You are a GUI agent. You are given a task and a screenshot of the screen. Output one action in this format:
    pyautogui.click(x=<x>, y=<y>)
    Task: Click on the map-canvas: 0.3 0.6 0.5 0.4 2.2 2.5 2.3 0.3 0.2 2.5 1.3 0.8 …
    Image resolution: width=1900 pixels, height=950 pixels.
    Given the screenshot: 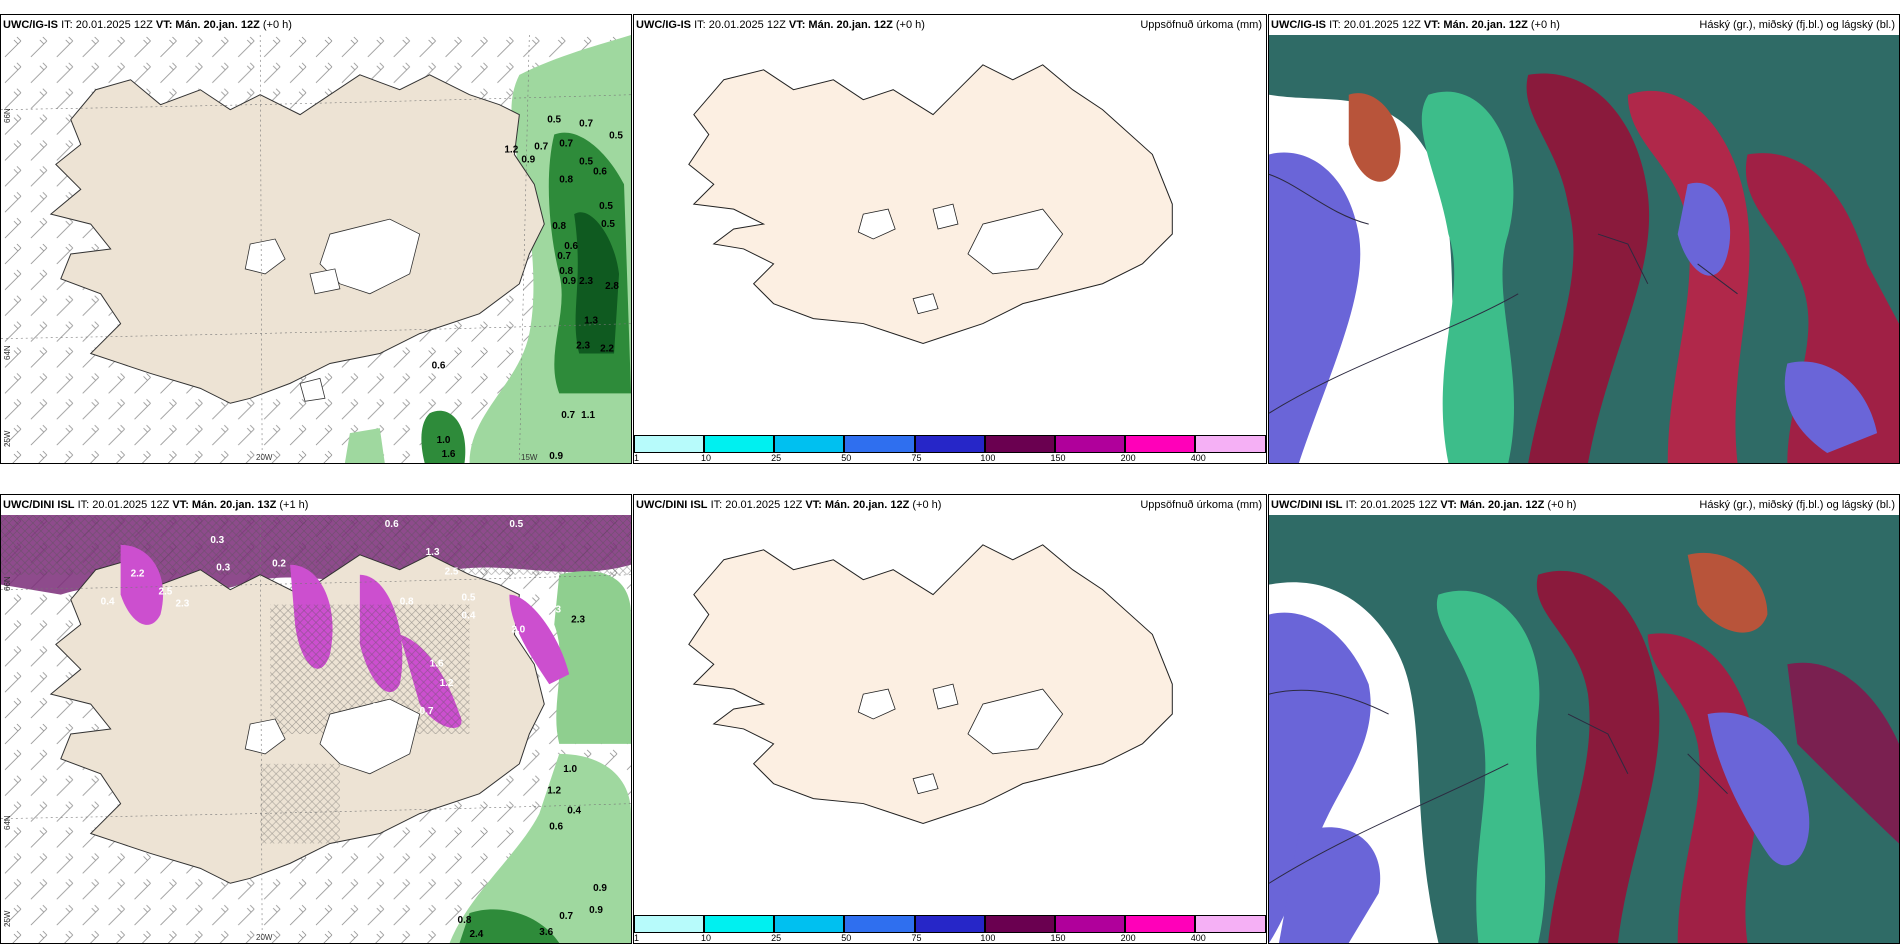 What is the action you would take?
    pyautogui.click(x=316, y=729)
    